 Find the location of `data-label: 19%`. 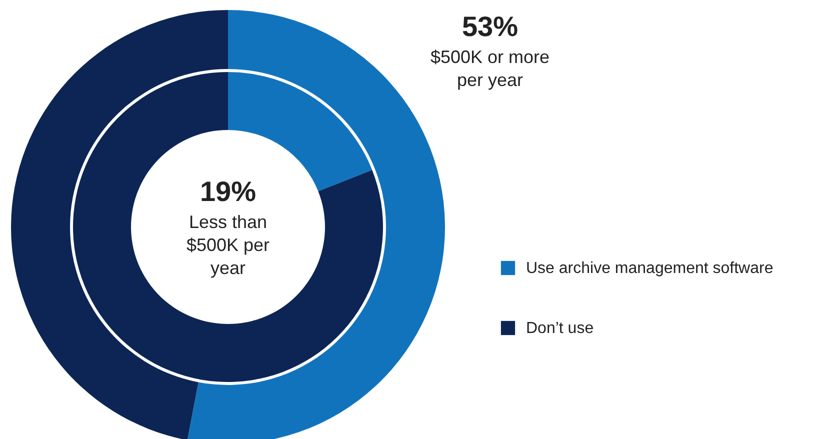

data-label: 19% is located at coordinates (228, 191).